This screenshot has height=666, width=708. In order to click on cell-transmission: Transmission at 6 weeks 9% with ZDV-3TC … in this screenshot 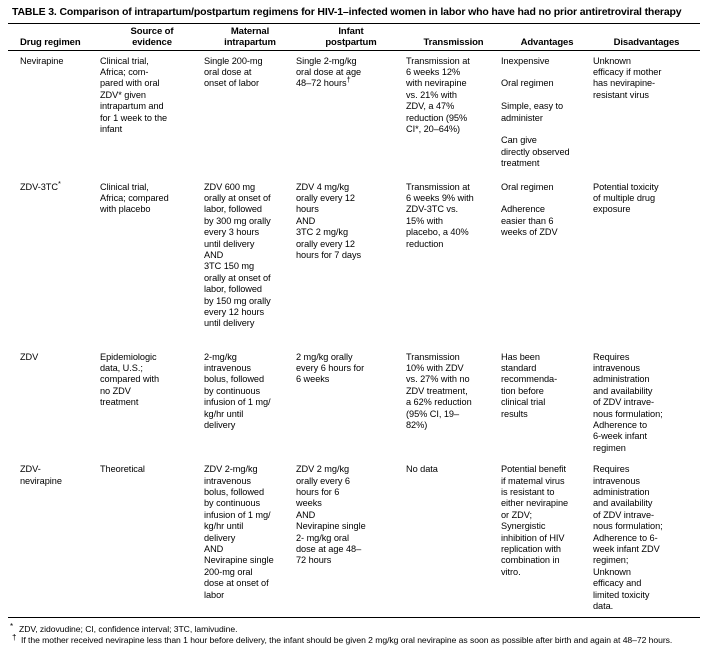, I will do `click(440, 215)`.